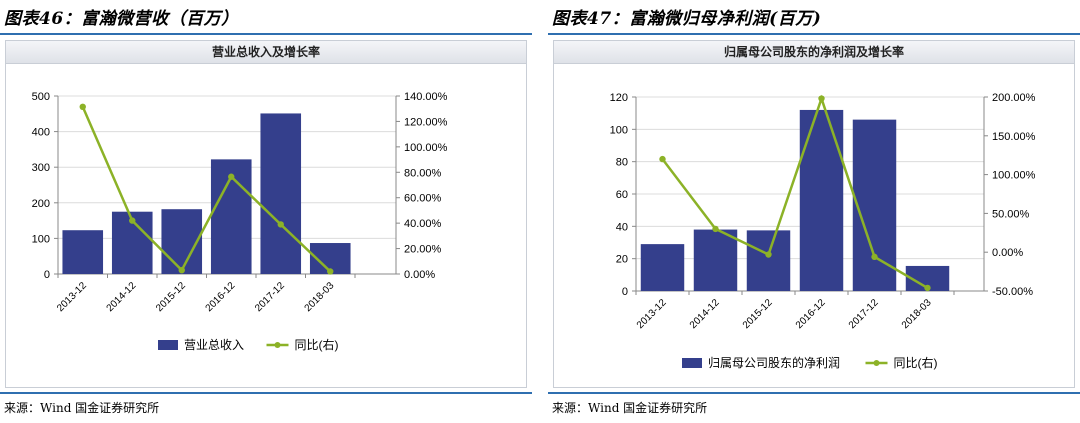 The image size is (1080, 423). I want to click on right-tick-label: -50.00%, so click(1012, 292).